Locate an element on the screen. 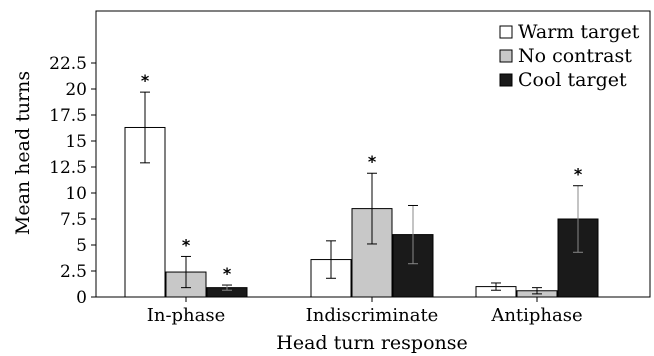  y-tick-label: 0 is located at coordinates (81, 298).